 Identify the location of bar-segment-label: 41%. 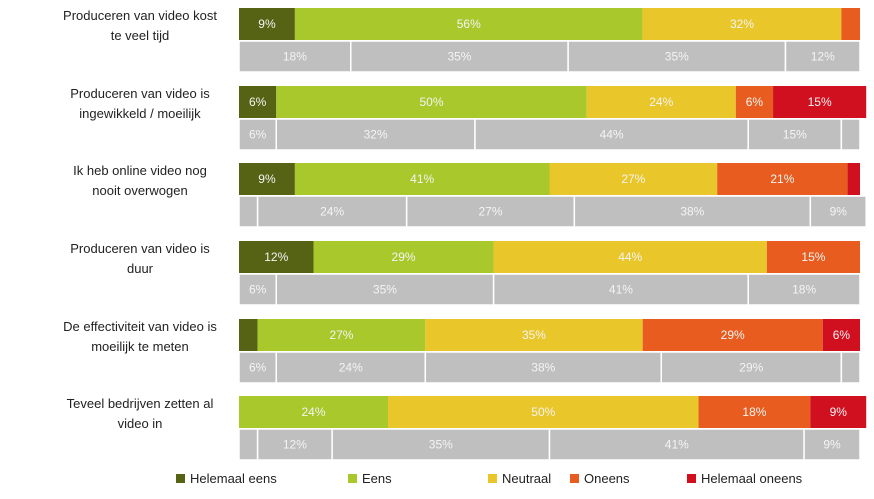
(422, 179).